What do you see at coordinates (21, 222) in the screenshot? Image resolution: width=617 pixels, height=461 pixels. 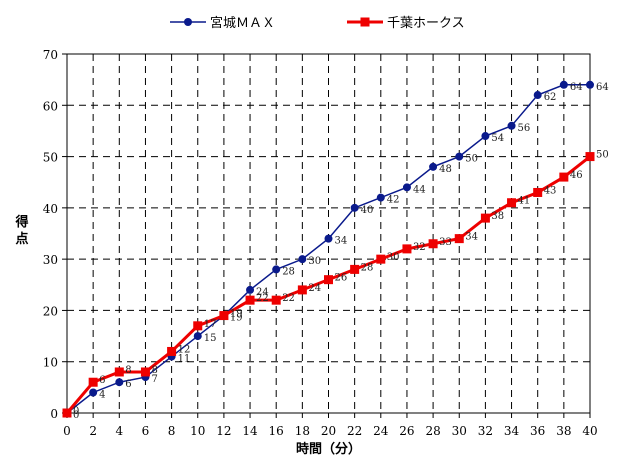 I see `y-axis-label-char: 得` at bounding box center [21, 222].